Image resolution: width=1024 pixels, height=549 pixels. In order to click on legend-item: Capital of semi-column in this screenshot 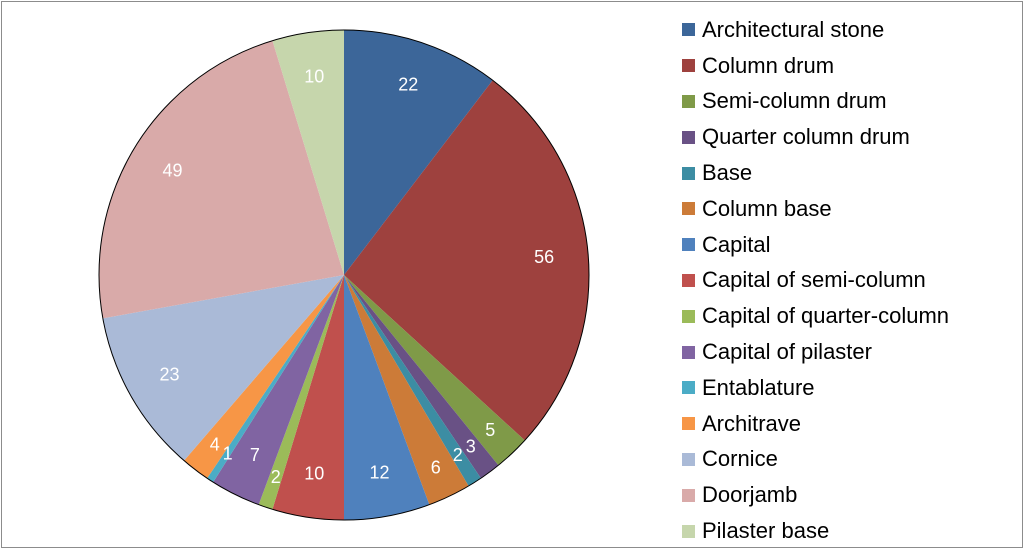, I will do `click(847, 281)`.